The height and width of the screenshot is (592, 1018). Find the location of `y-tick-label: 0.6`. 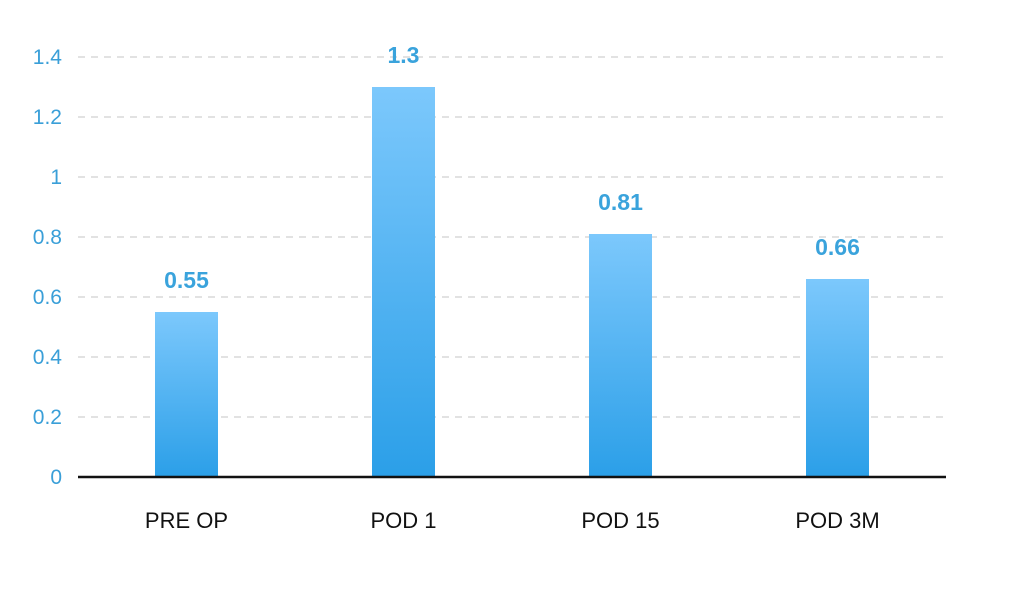

y-tick-label: 0.6 is located at coordinates (47, 297).